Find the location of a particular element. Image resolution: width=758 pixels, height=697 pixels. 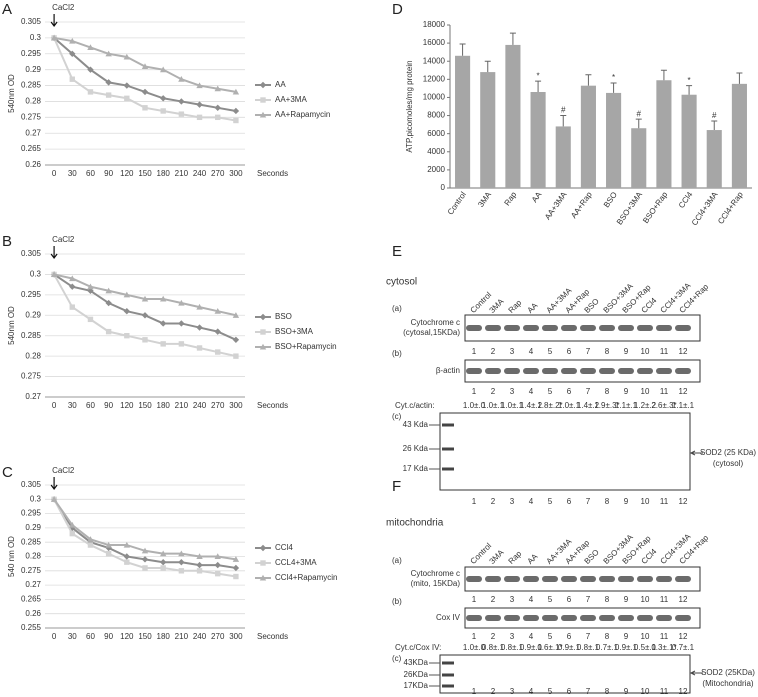

row-tag: (c) is located at coordinates (397, 416).